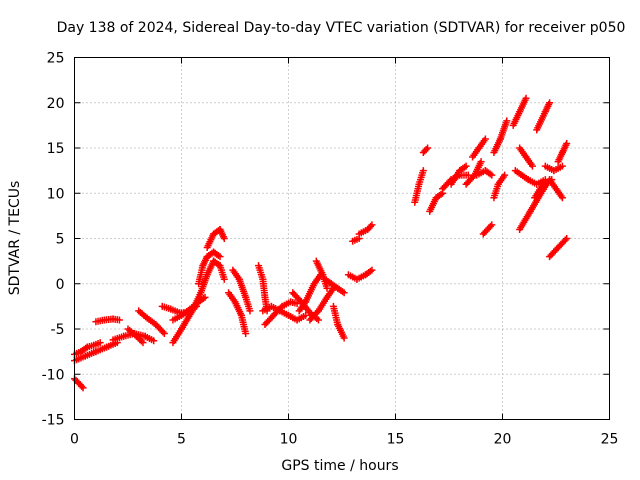 This screenshot has width=640, height=480. I want to click on x-tick-label: 10, so click(289, 440).